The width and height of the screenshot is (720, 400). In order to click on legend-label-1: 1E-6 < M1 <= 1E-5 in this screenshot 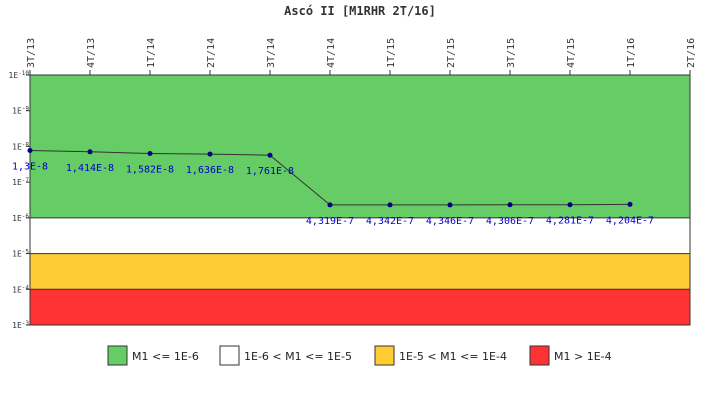, I will do `click(298, 356)`.